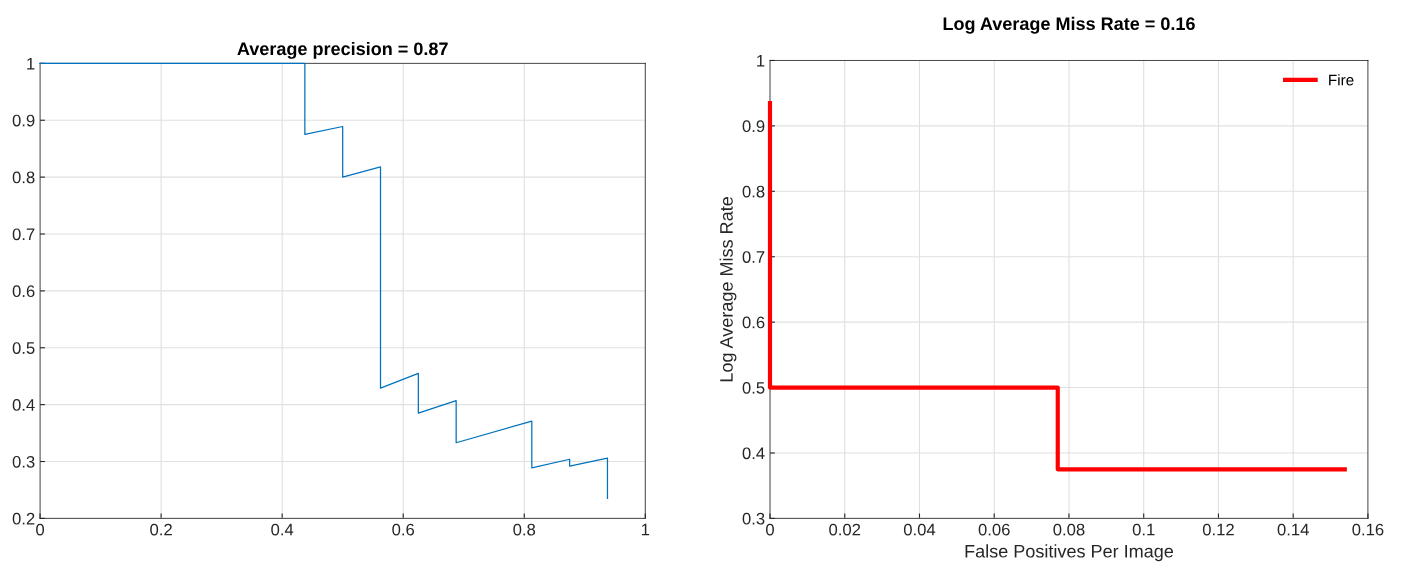 Image resolution: width=1401 pixels, height=576 pixels. I want to click on x-tick-label: 0.8, so click(524, 529).